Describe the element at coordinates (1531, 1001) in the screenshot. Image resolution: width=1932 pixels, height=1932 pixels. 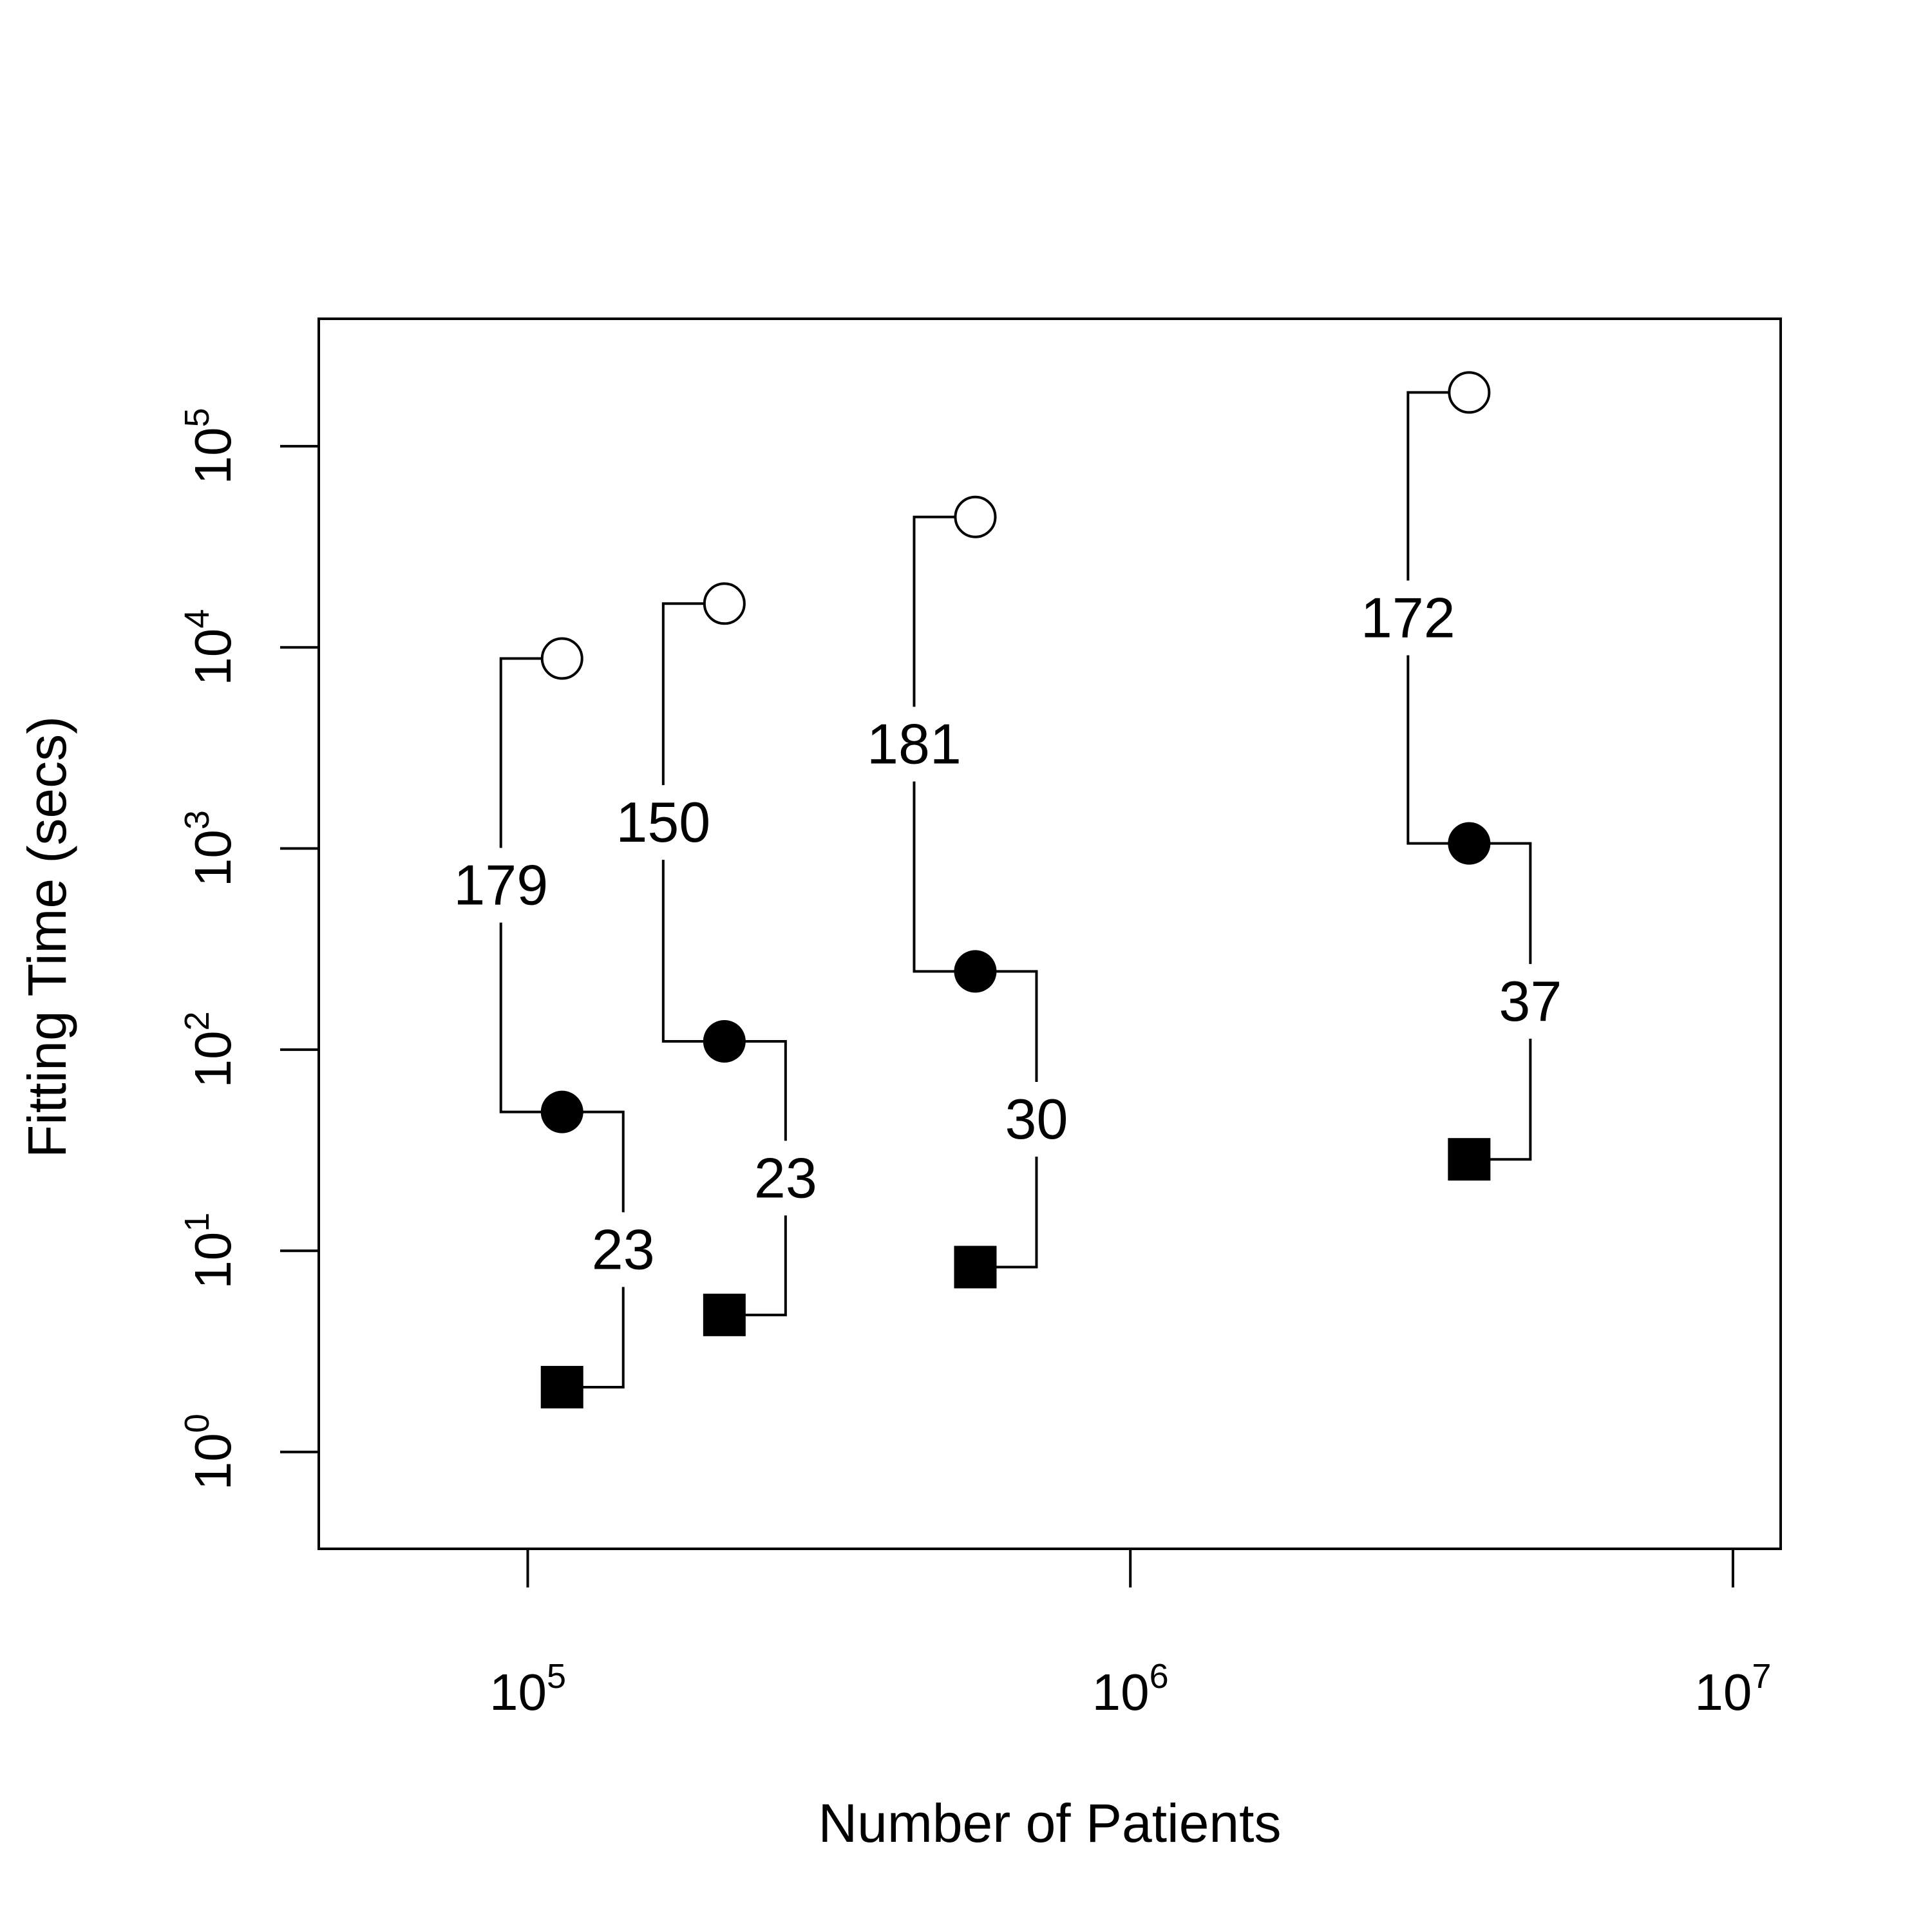
I see `speedup-label: 37` at that location.